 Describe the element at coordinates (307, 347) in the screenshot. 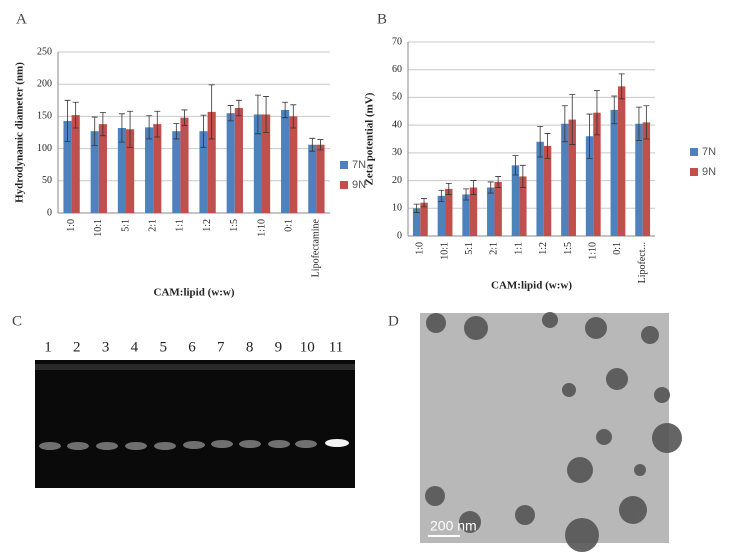

I see `lane-label: 10` at that location.